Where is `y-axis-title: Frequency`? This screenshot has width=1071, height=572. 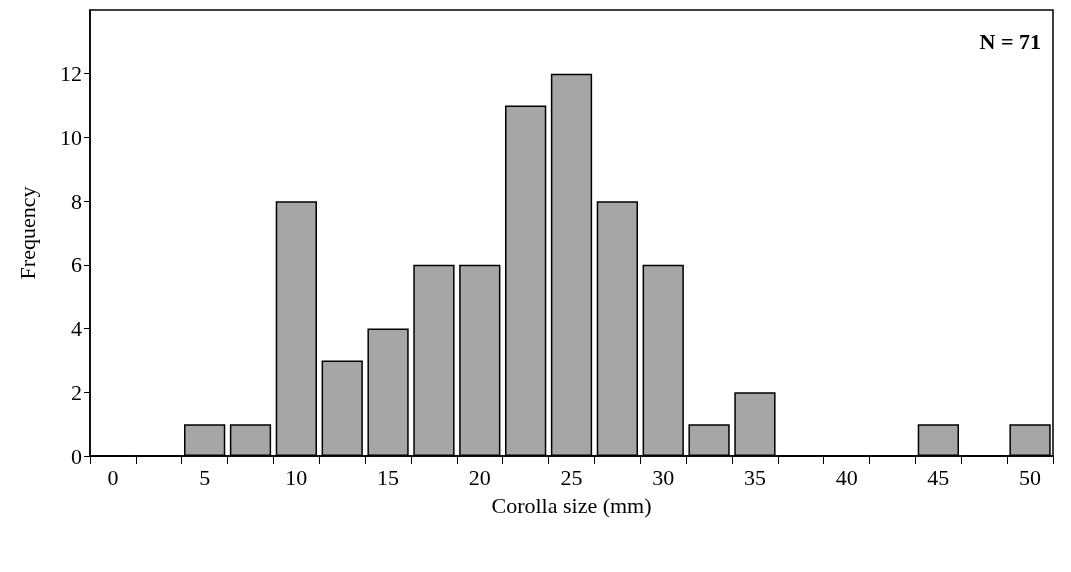
y-axis-title: Frequency is located at coordinates (27, 233).